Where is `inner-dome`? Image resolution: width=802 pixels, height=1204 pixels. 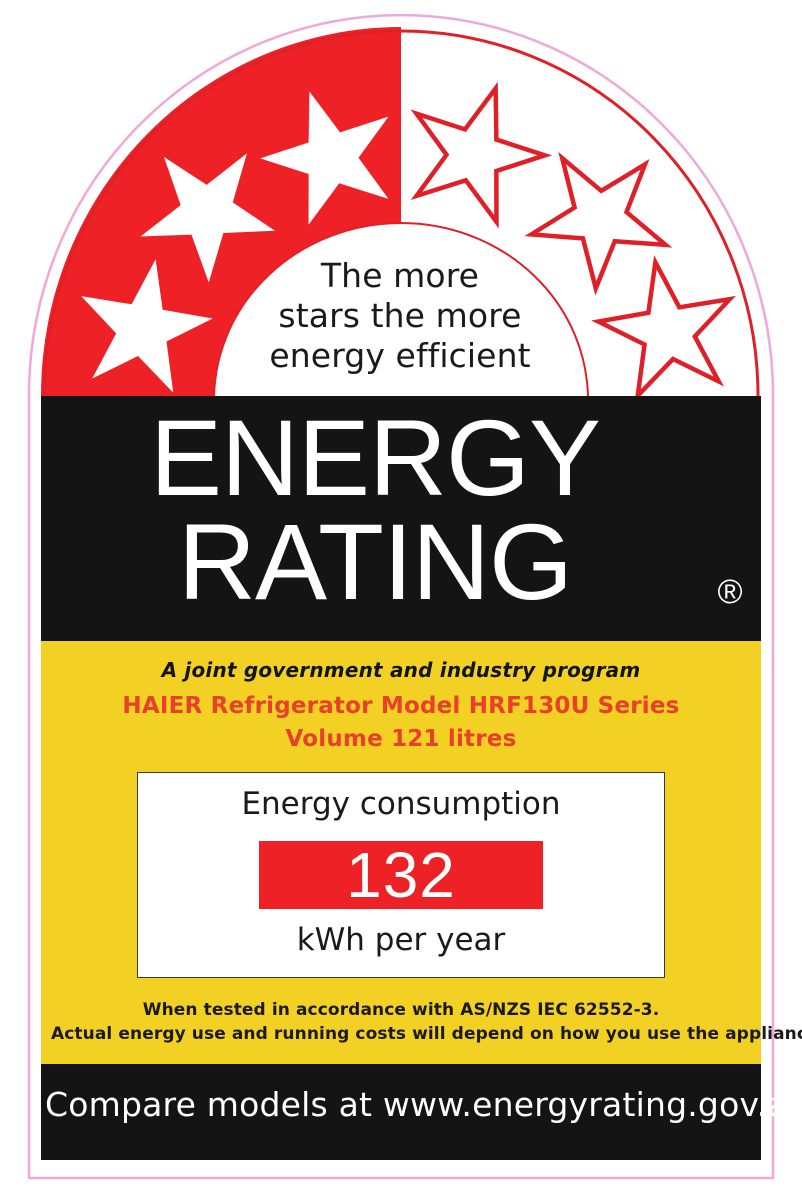
inner-dome is located at coordinates (401, 309).